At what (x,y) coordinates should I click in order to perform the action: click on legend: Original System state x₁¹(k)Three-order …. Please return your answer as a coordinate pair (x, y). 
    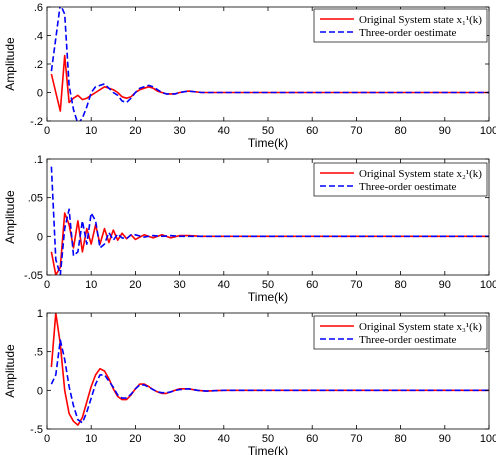
    Looking at the image, I should click on (400, 25).